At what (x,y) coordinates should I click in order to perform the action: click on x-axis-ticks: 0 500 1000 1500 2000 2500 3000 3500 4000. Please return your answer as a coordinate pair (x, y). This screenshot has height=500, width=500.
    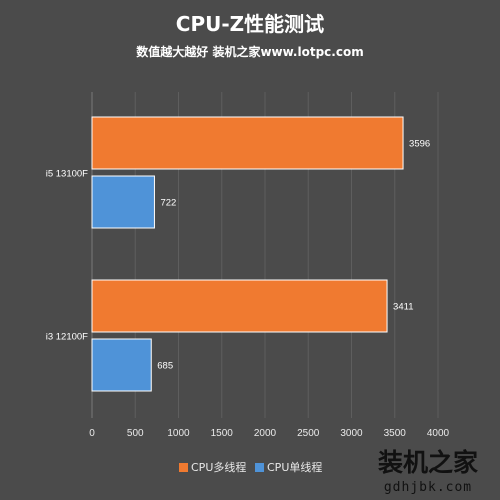
    Looking at the image, I should click on (269, 433).